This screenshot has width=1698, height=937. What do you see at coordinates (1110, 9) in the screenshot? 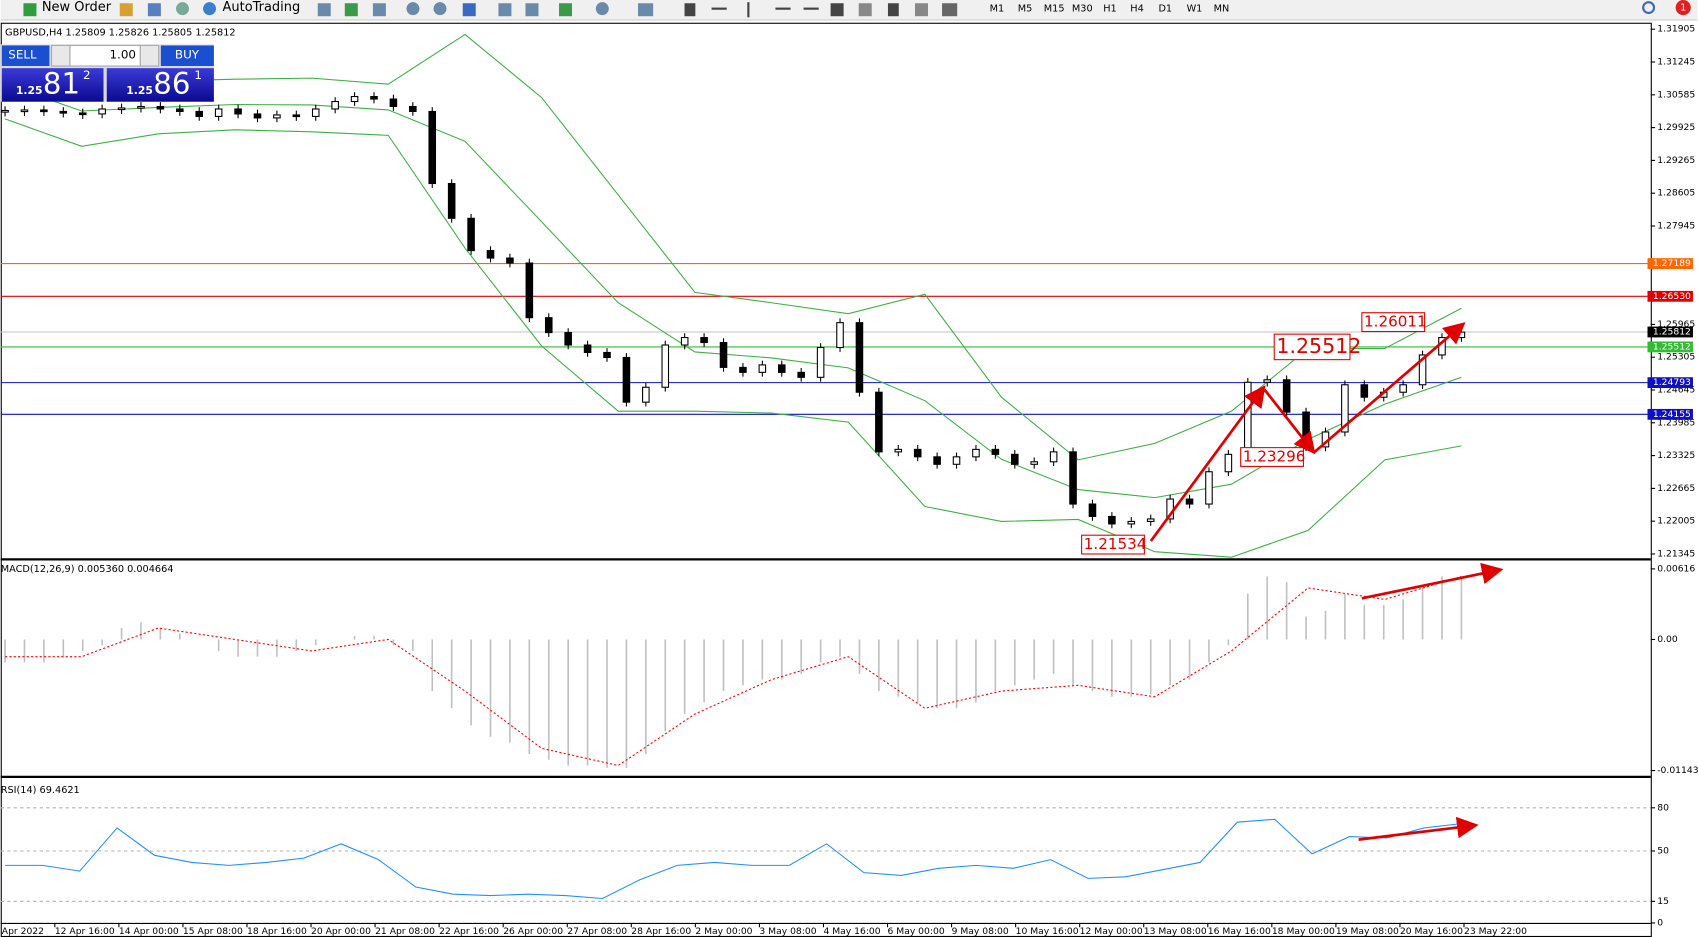
I see `timeframe-button: H1` at bounding box center [1110, 9].